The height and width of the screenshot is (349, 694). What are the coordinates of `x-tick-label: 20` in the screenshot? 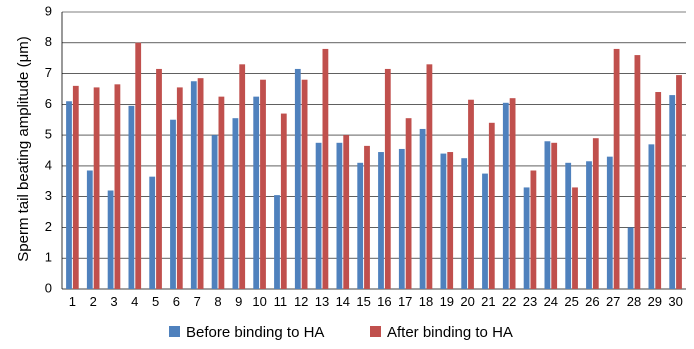 It's located at (467, 301).